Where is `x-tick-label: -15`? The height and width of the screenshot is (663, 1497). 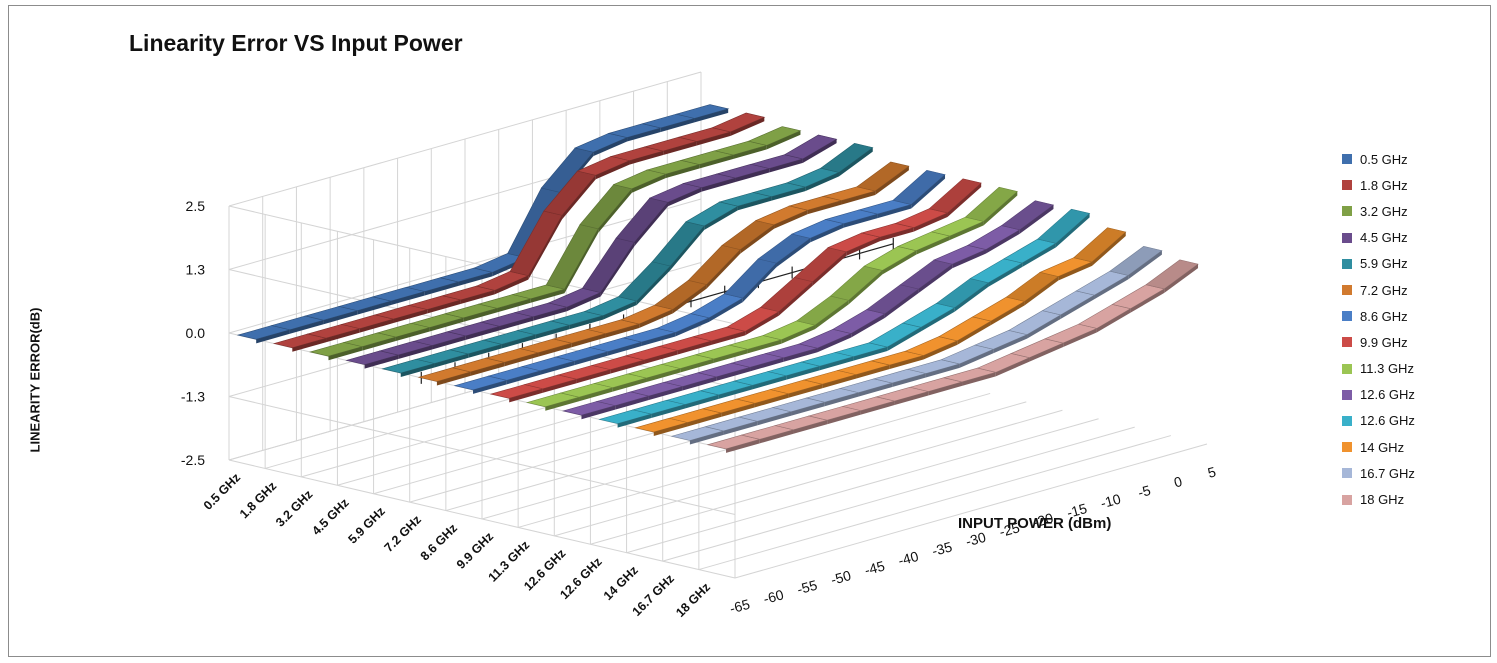
x-tick-label: -15 is located at coordinates (1077, 510).